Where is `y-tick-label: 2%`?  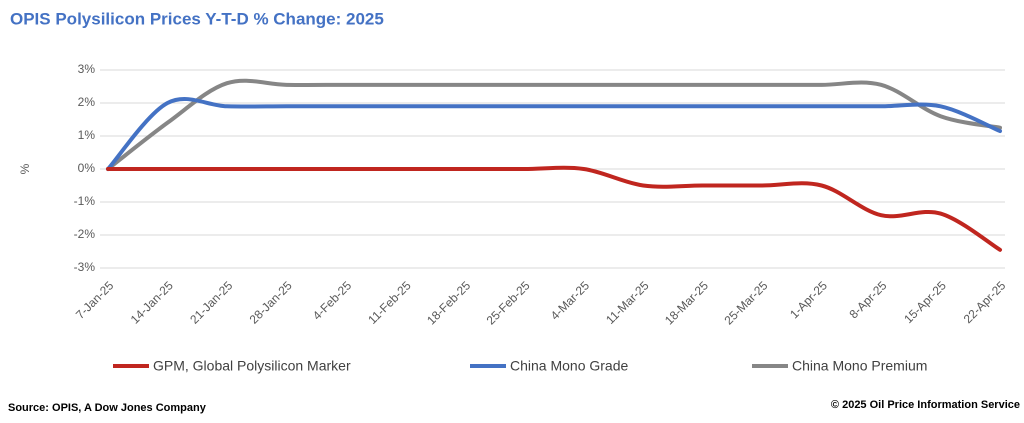 y-tick-label: 2% is located at coordinates (87, 102).